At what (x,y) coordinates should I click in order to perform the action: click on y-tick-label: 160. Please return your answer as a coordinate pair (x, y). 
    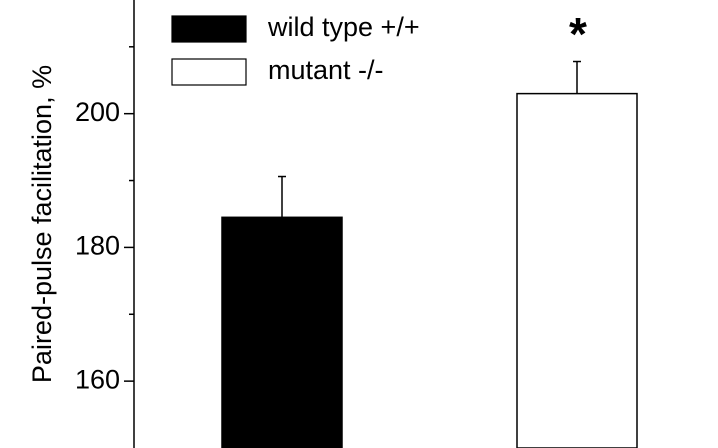
    Looking at the image, I should click on (97, 379).